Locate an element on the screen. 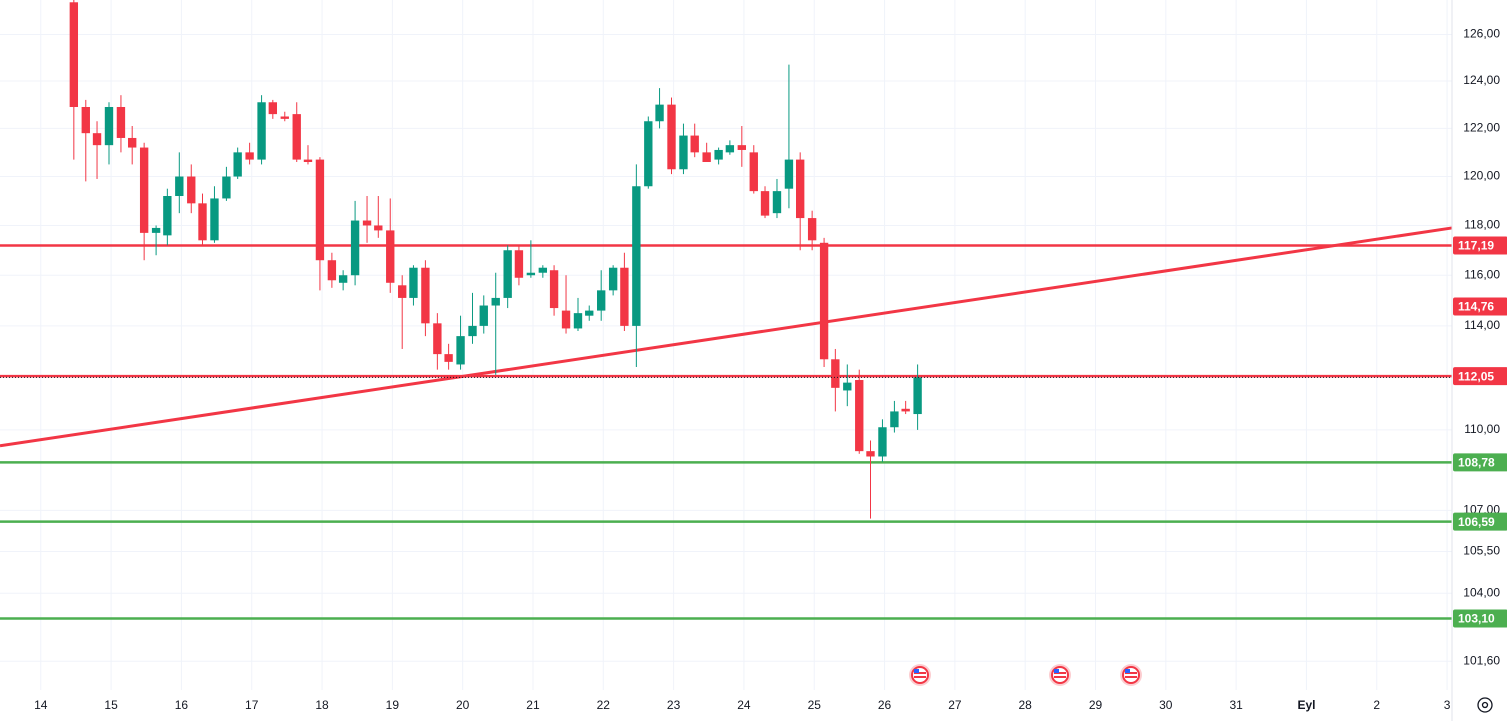  level-label: 117,19 is located at coordinates (1476, 246).